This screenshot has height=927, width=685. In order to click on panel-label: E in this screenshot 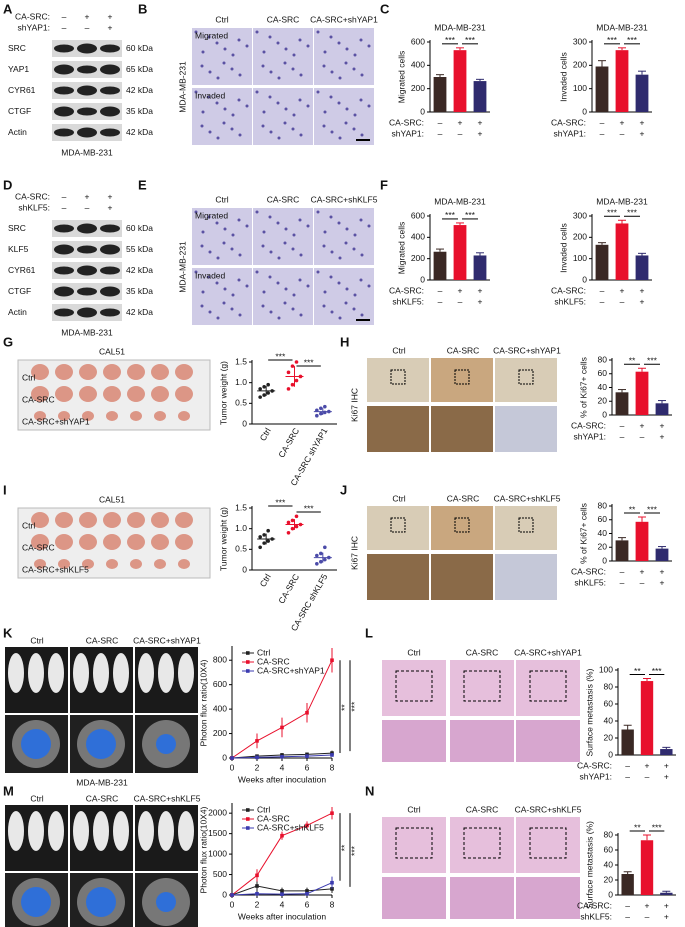, I will do `click(142, 184)`.